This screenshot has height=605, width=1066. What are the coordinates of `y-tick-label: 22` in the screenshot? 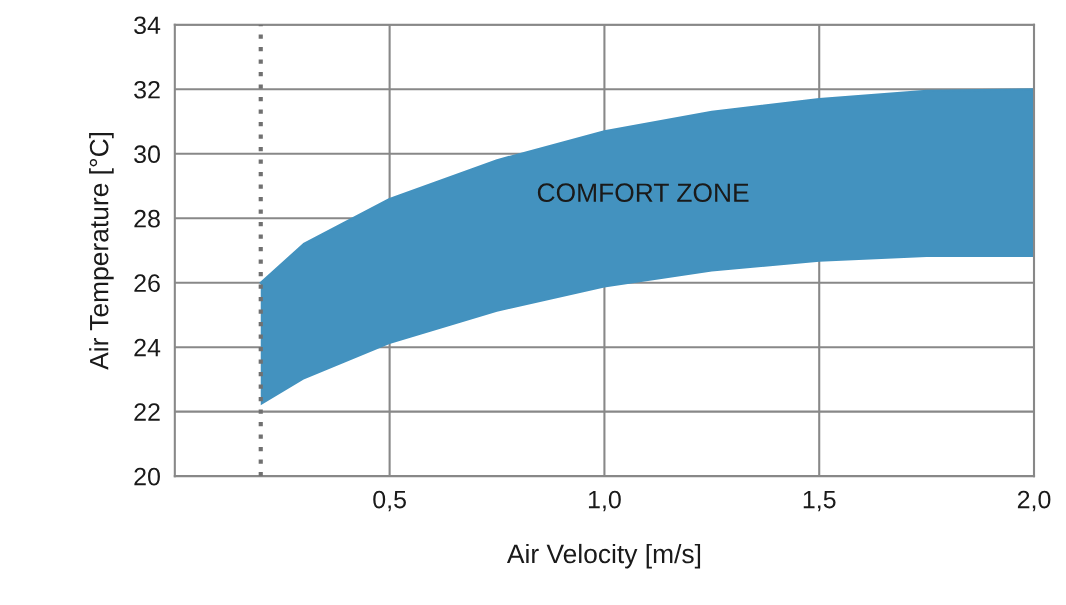 It's located at (147, 412).